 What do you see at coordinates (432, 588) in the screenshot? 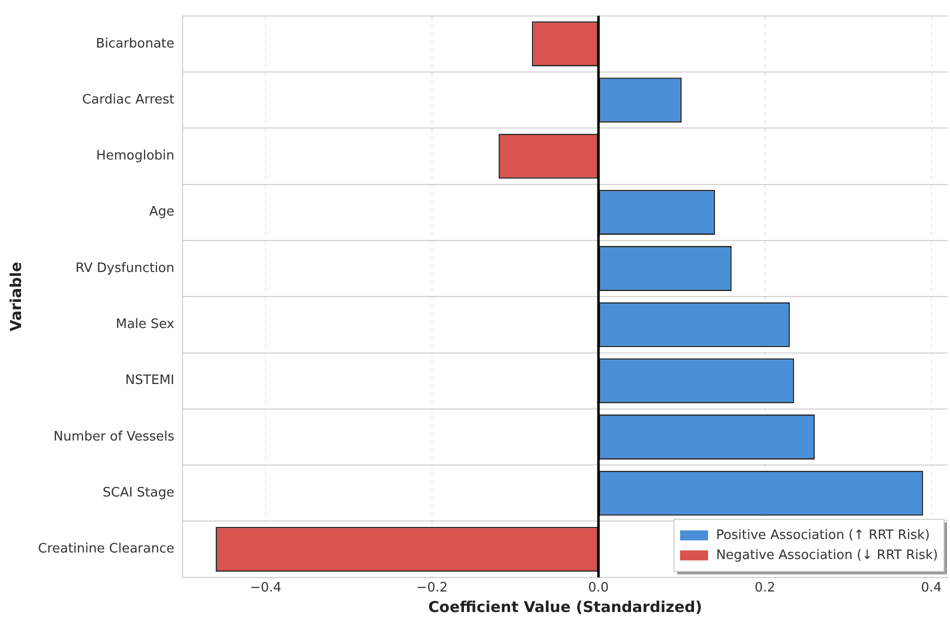
I see `x-tick-label: −0.2` at bounding box center [432, 588].